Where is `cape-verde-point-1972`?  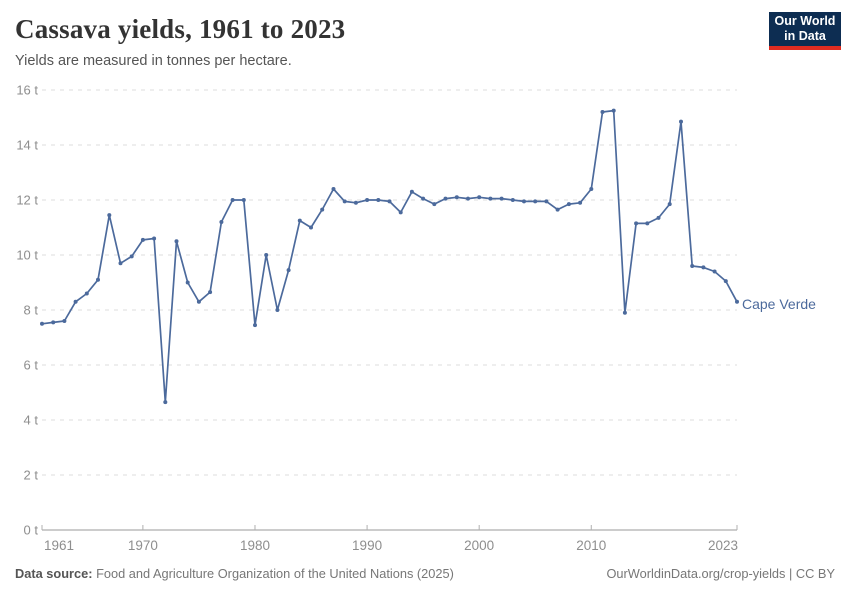
cape-verde-point-1972 is located at coordinates (165, 402).